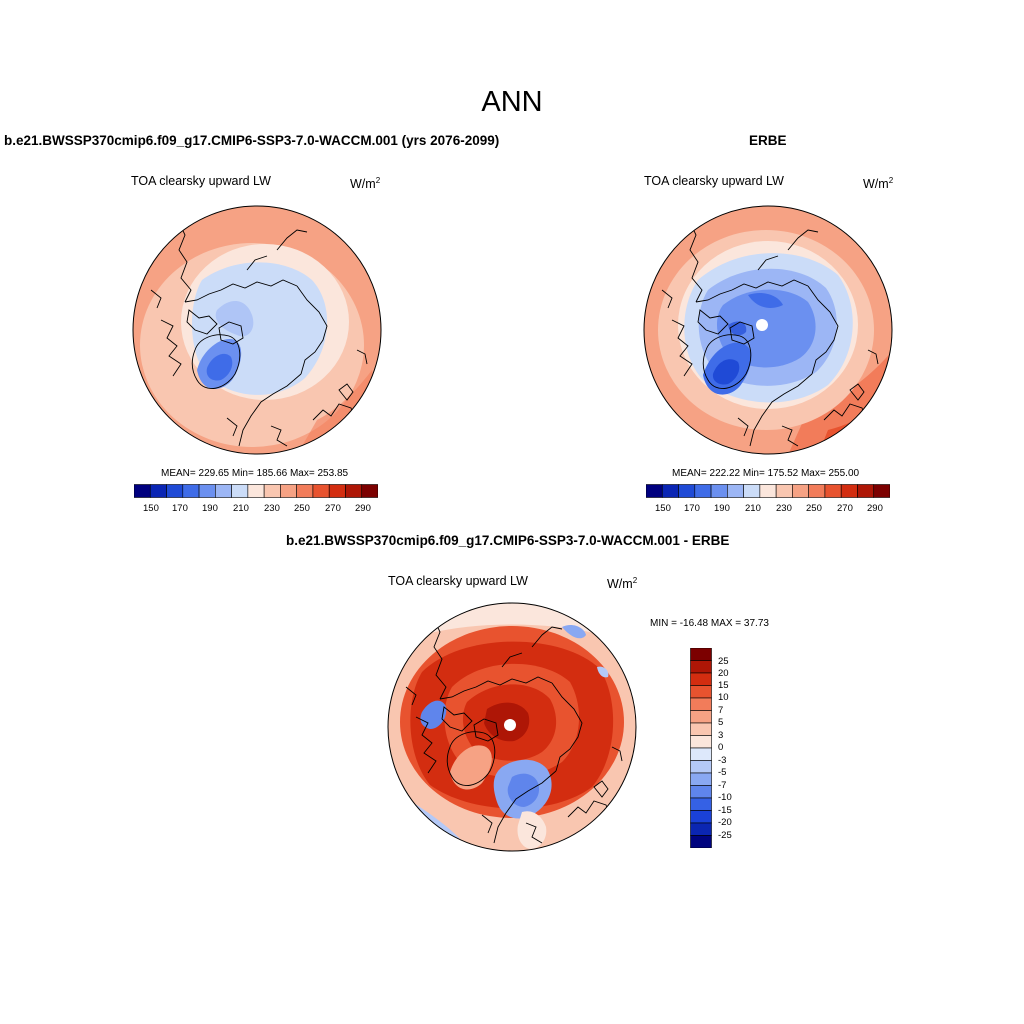 Image resolution: width=1024 pixels, height=1024 pixels. What do you see at coordinates (365, 184) in the screenshot?
I see `model-units-label: W/m2` at bounding box center [365, 184].